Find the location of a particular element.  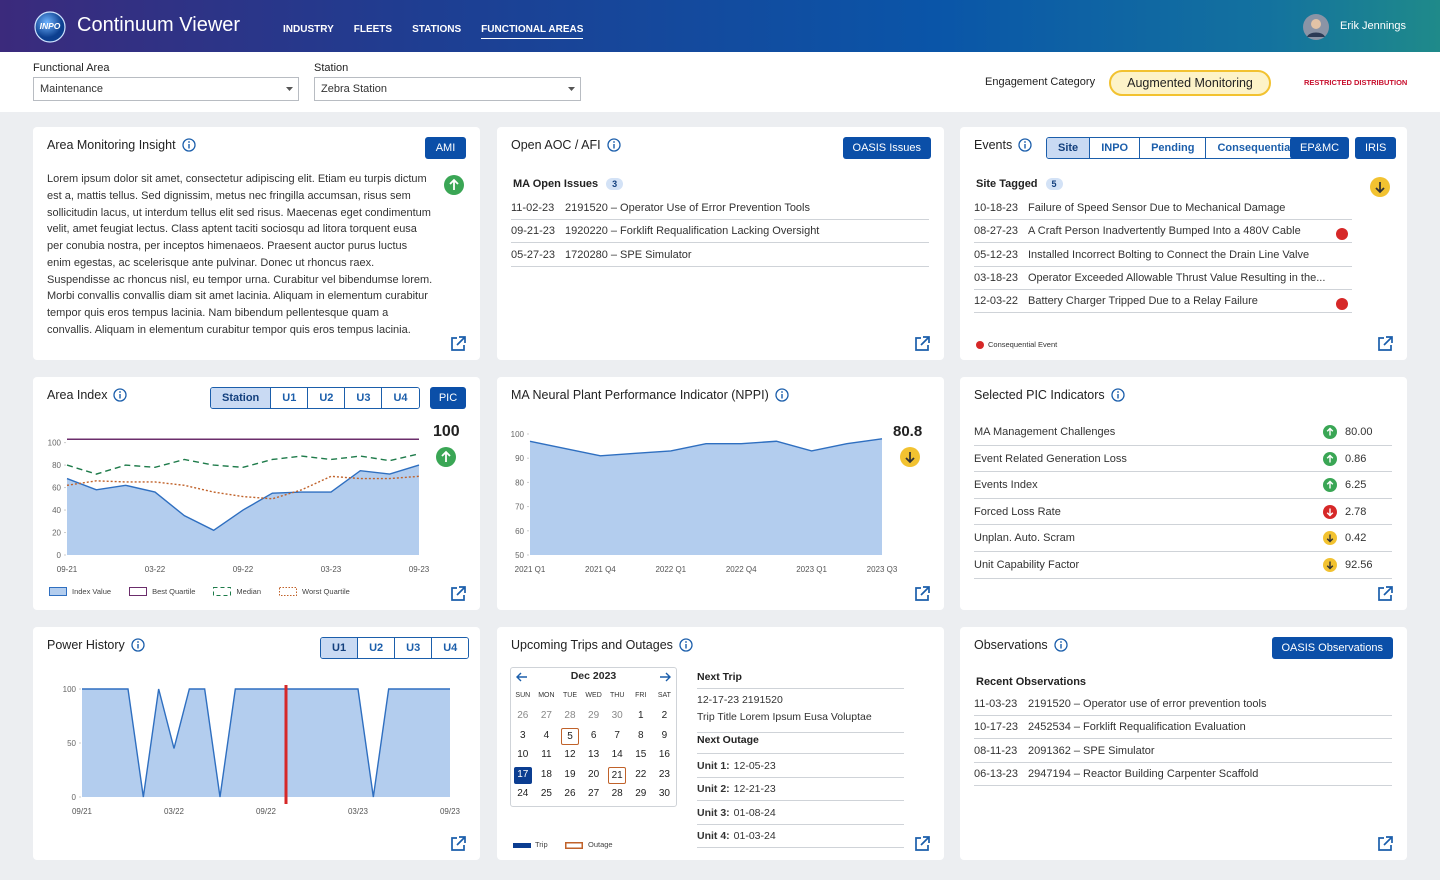

indicator-row: Events Index 6.25 is located at coordinates (1183, 485).